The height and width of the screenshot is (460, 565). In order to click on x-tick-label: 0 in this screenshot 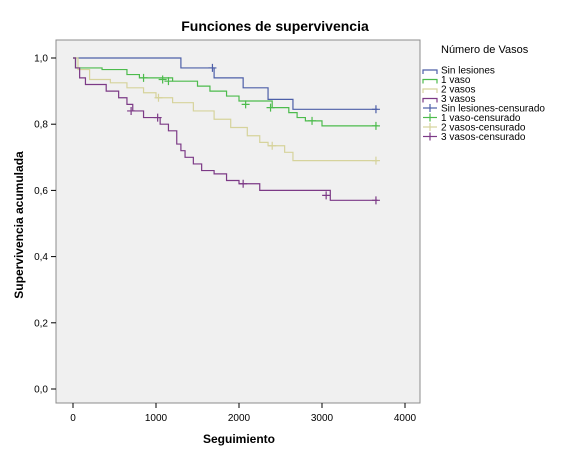, I will do `click(73, 418)`.